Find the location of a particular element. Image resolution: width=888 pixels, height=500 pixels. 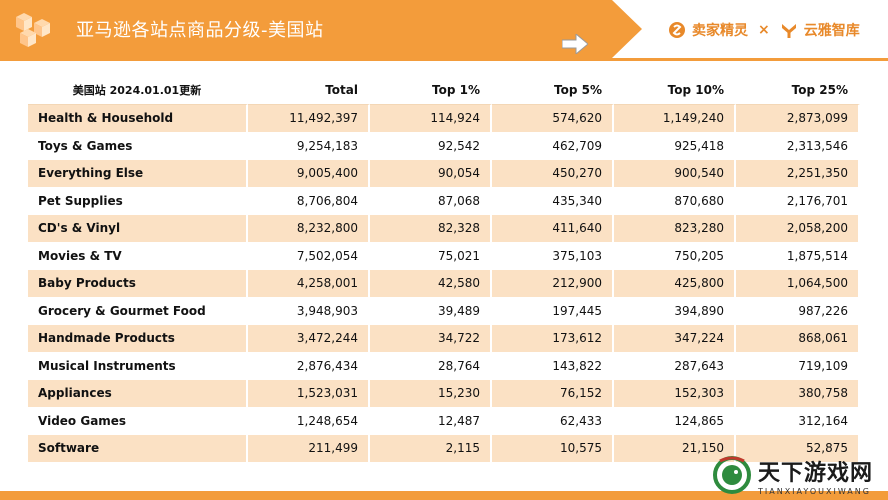

value-cell: 435,340 is located at coordinates (553, 201).